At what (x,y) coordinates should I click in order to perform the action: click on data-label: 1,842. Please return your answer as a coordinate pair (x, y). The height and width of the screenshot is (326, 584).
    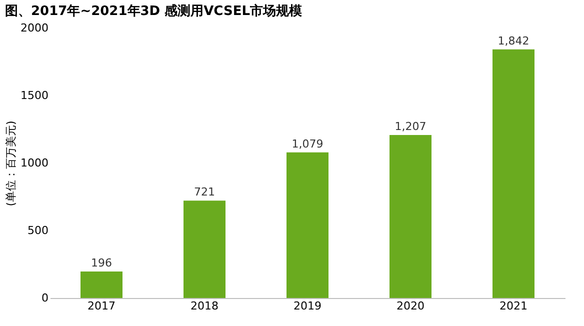
    Looking at the image, I should click on (514, 41).